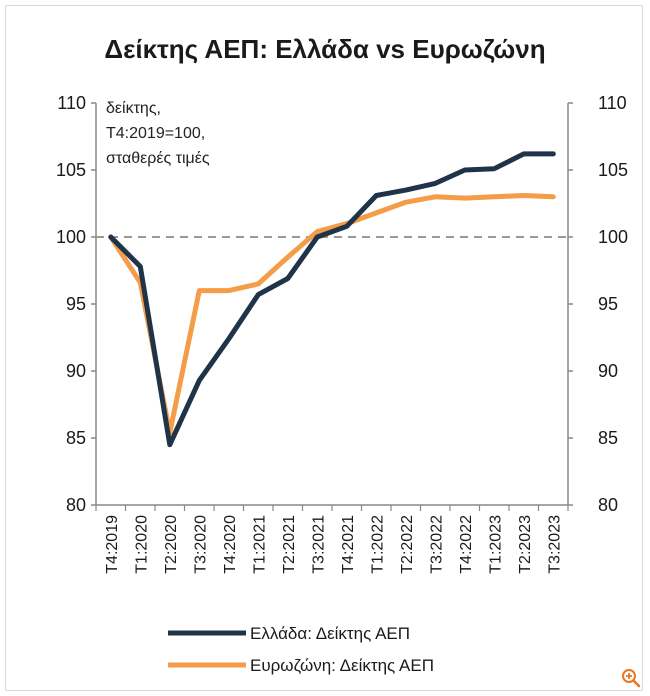 This screenshot has width=650, height=696. Describe the element at coordinates (325, 49) in the screenshot. I see `chart-title: Δείκτης ΑΕΠ: Ελλάδα vs Ευρωζώνη` at that location.